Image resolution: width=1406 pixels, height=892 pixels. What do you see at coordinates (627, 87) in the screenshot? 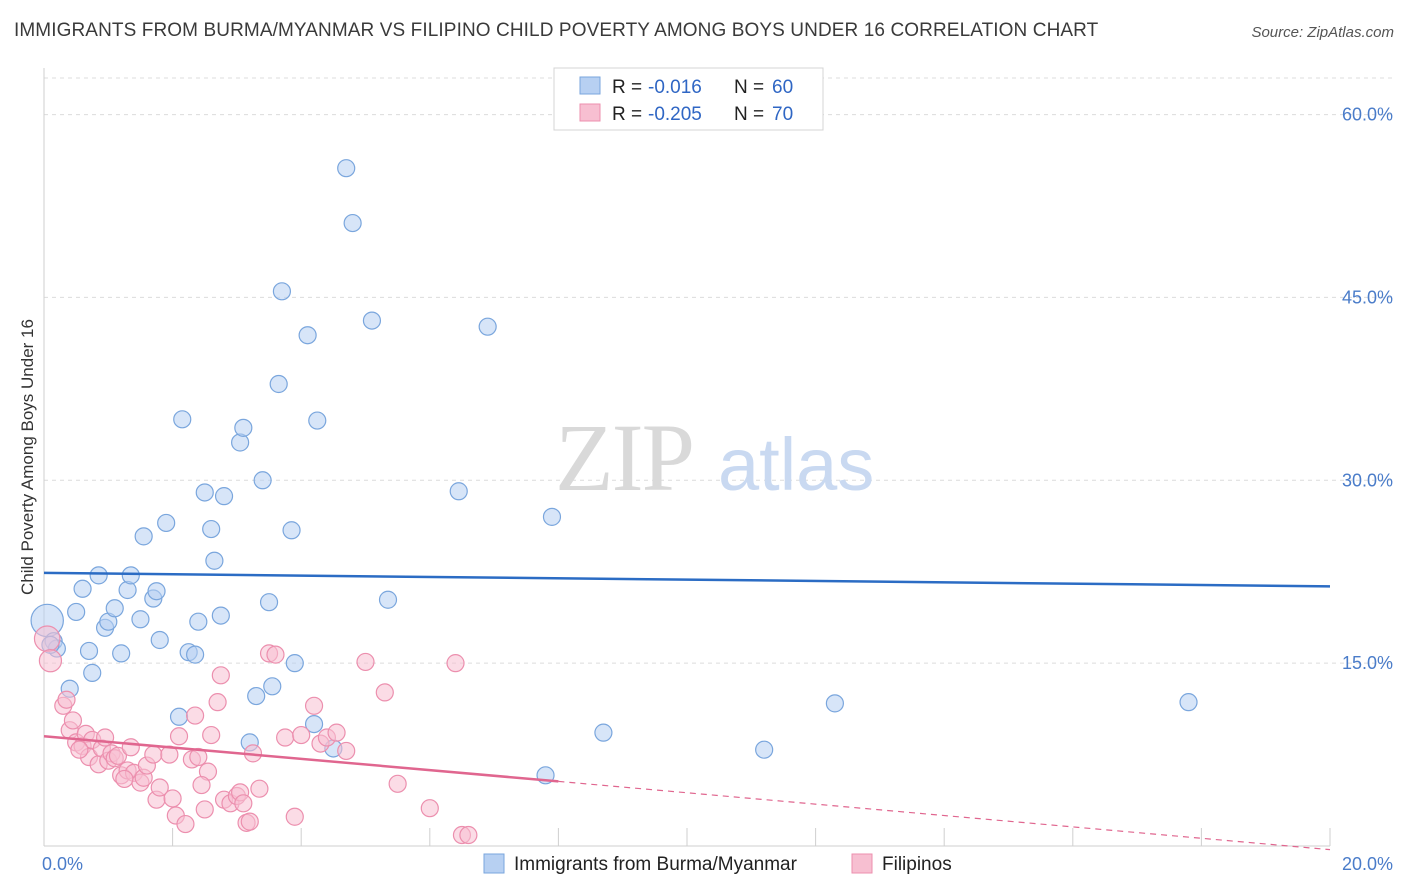
I see `legend-r-label-1: R =` at bounding box center [627, 87].